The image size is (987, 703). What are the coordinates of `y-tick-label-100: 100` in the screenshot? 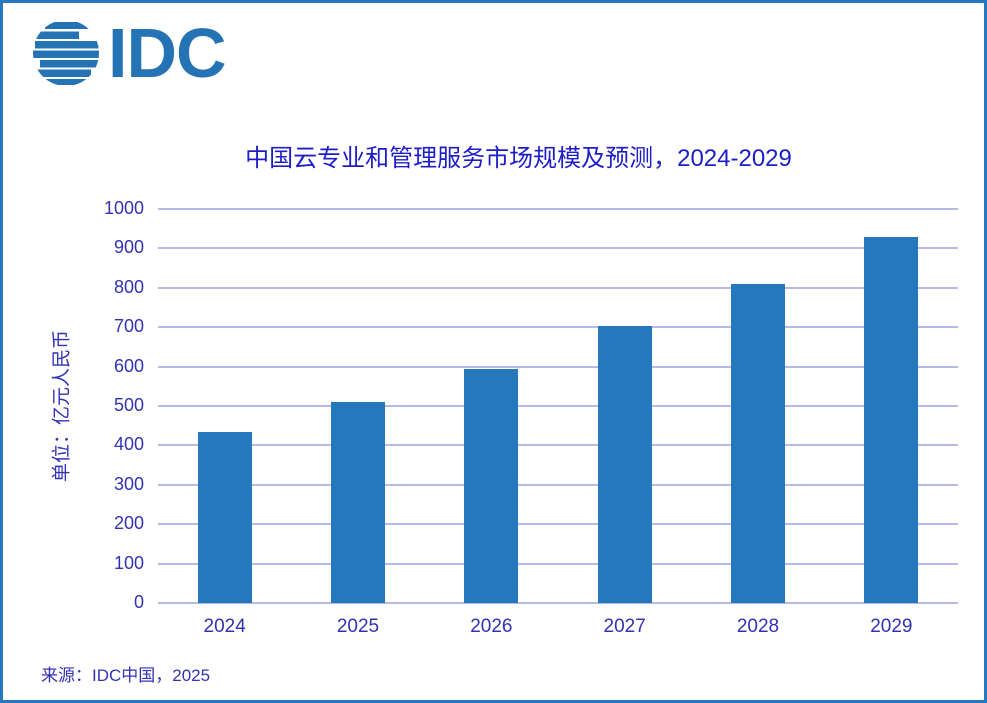 It's located at (128, 562).